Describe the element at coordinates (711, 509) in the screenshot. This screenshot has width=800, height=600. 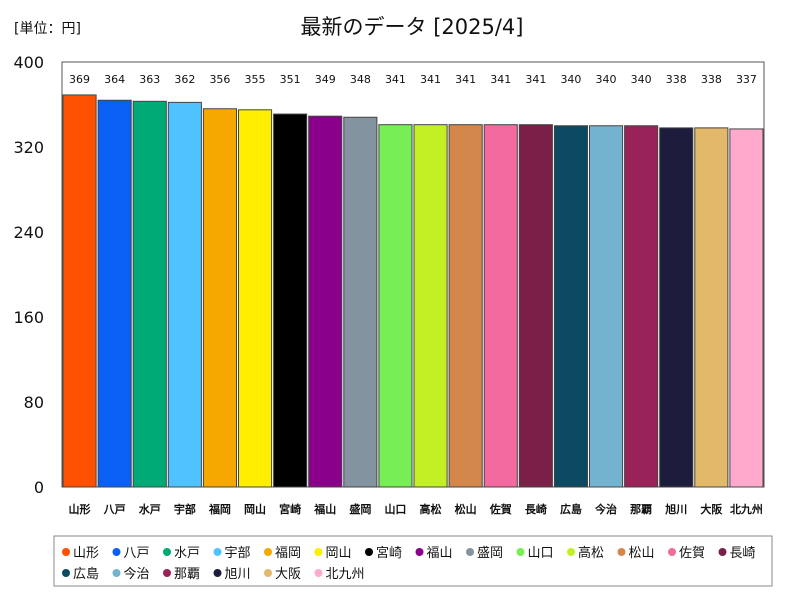
I see `x-tick-大阪: 大阪` at that location.